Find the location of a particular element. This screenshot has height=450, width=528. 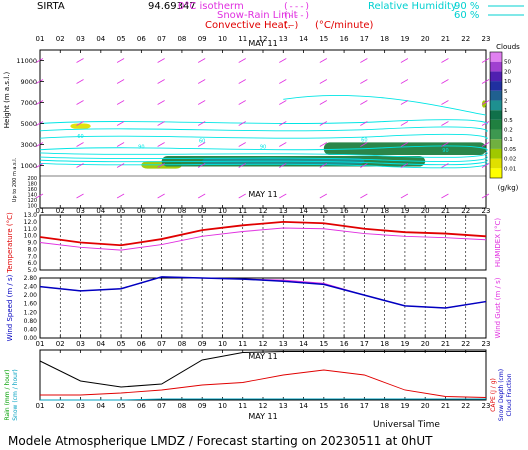

temperature-line is located at coordinates (263, 233).